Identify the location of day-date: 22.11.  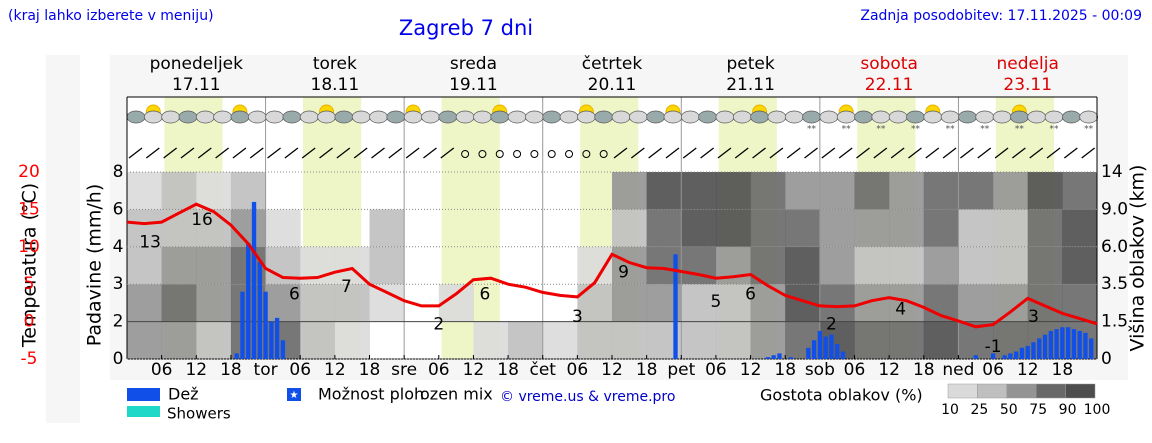
(889, 85).